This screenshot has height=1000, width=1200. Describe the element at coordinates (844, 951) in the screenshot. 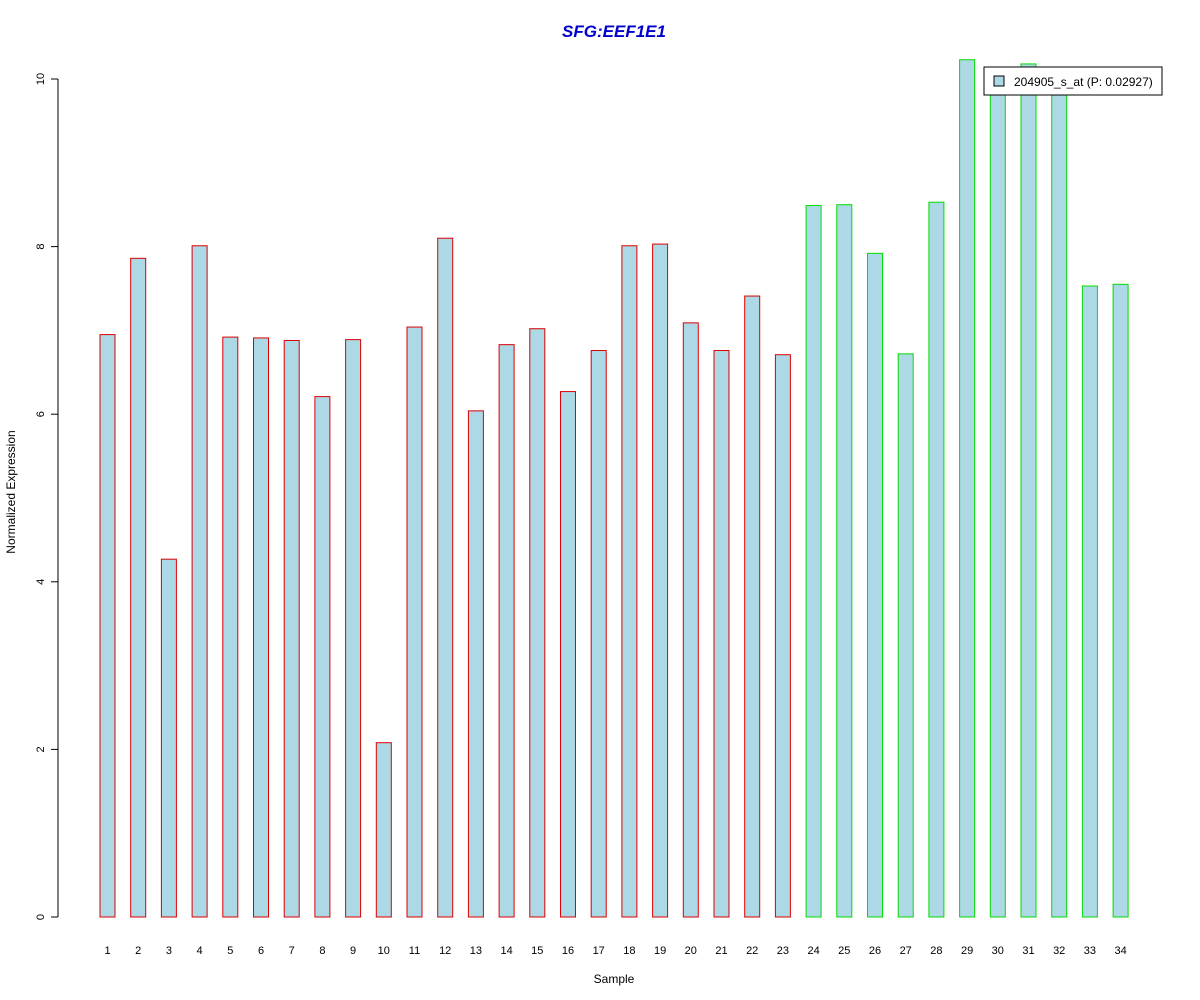

I see `x-tick-label: 25` at that location.